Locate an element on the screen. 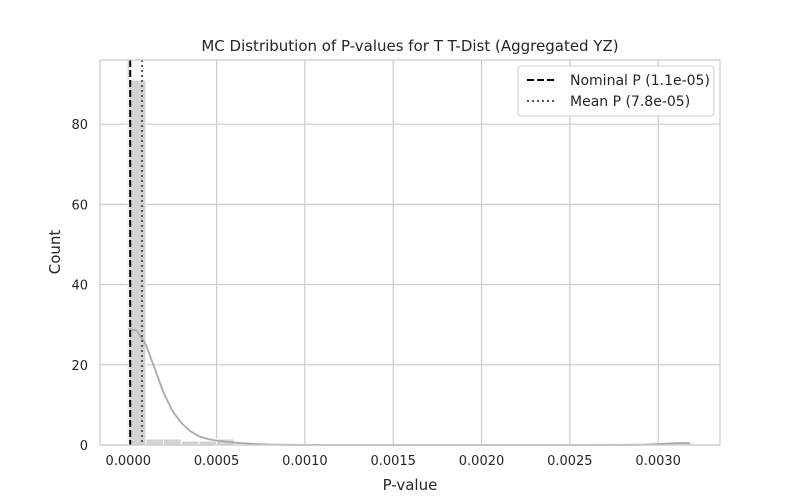  y-tick-label: 0 is located at coordinates (84, 446).